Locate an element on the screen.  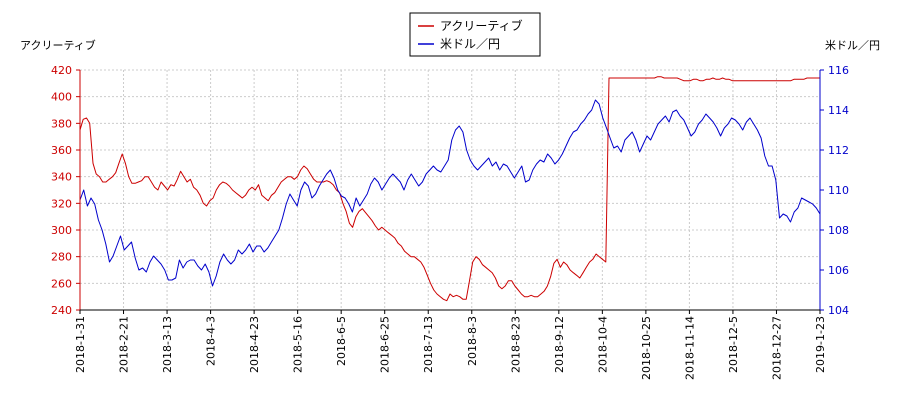
left-tick-label: 400 is located at coordinates (61, 97).